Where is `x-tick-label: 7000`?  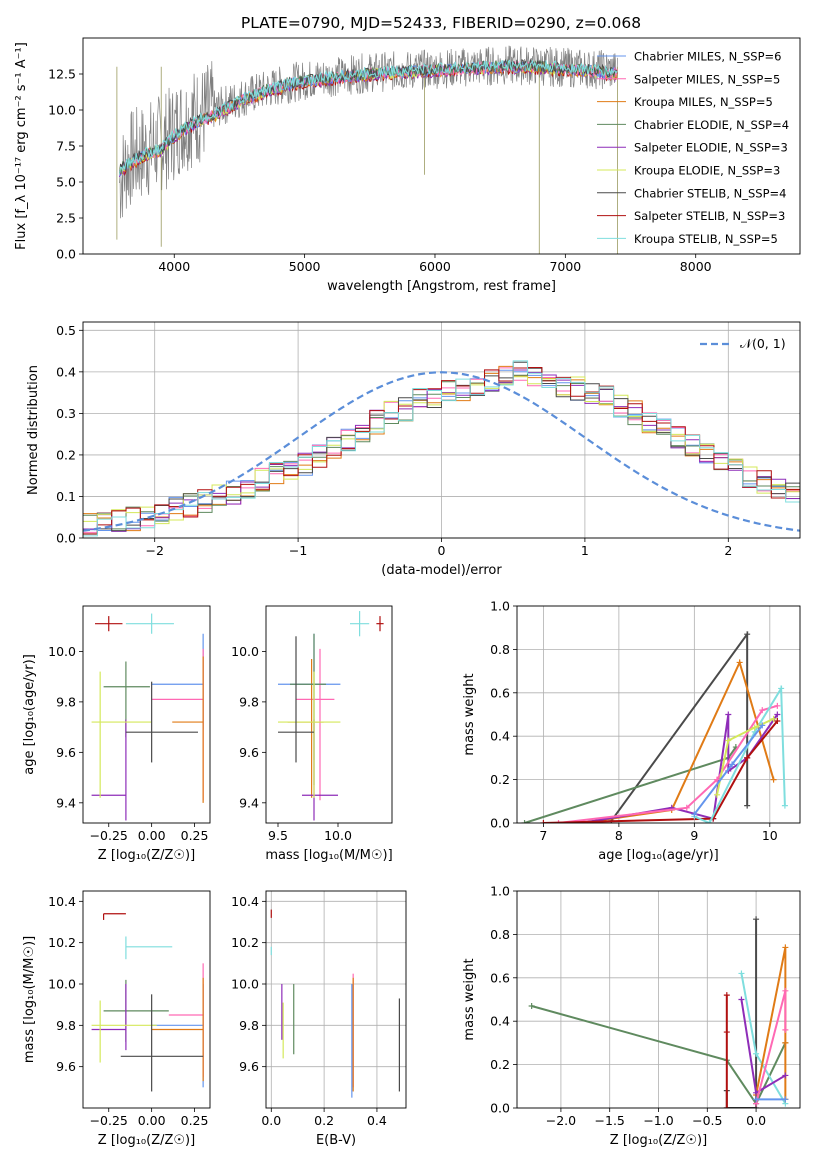
x-tick-label: 7000 is located at coordinates (565, 266).